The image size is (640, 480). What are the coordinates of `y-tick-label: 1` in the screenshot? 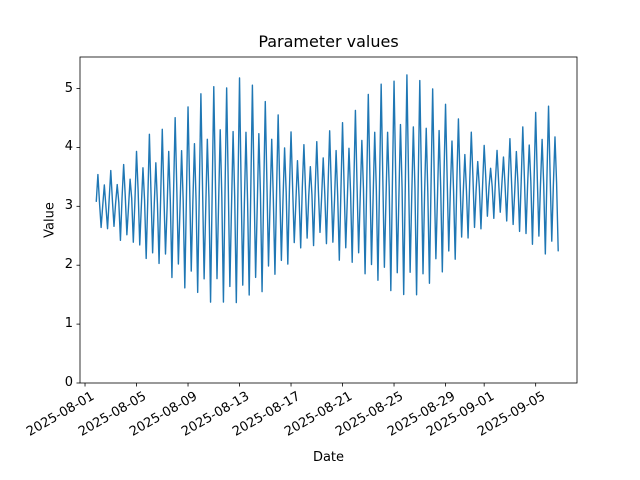 It's located at (68, 324).